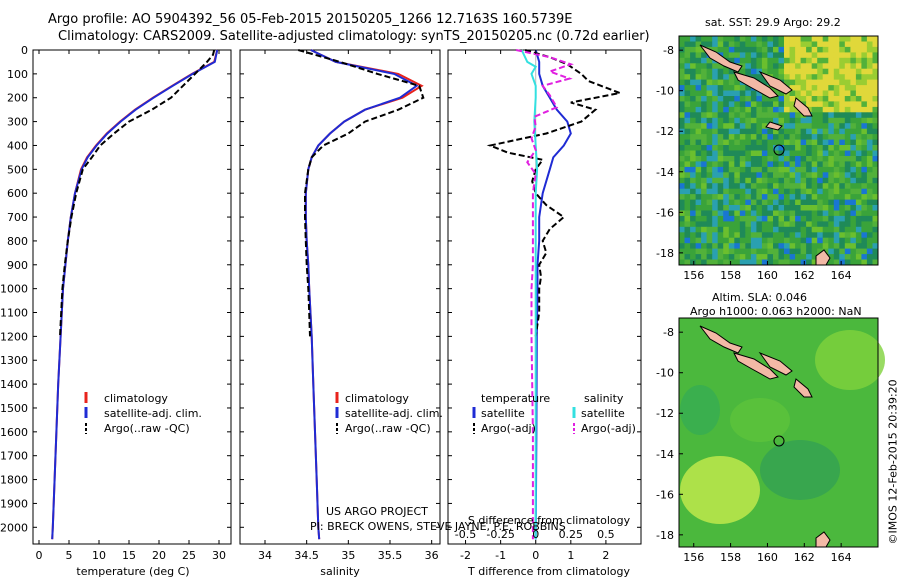 This screenshot has height=580, width=900. Describe the element at coordinates (503, 413) in the screenshot. I see `legend-t-satellite: satellite` at that location.